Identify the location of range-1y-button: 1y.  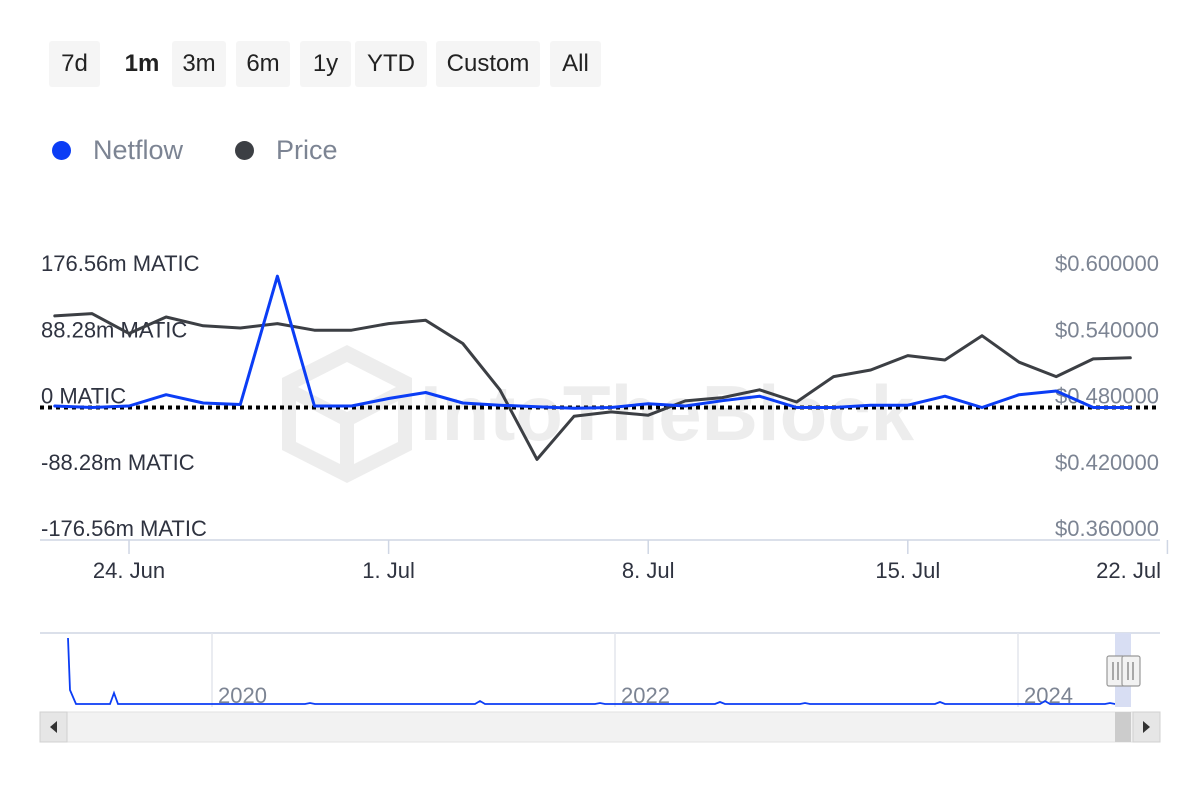
(325, 64).